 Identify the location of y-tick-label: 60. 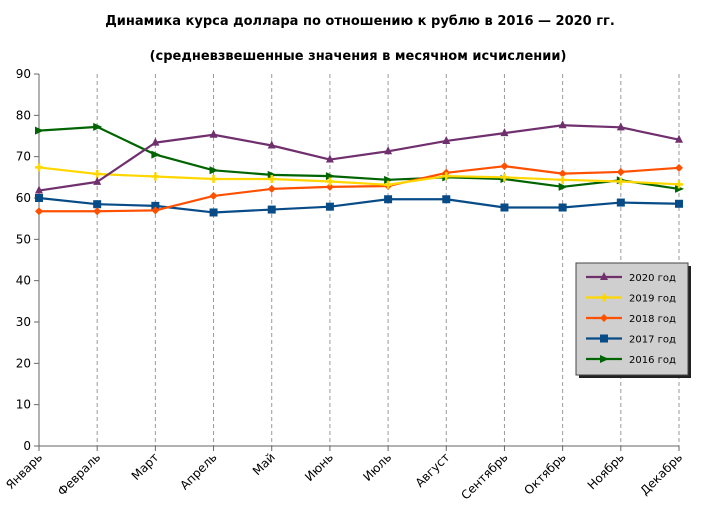
(23, 198).